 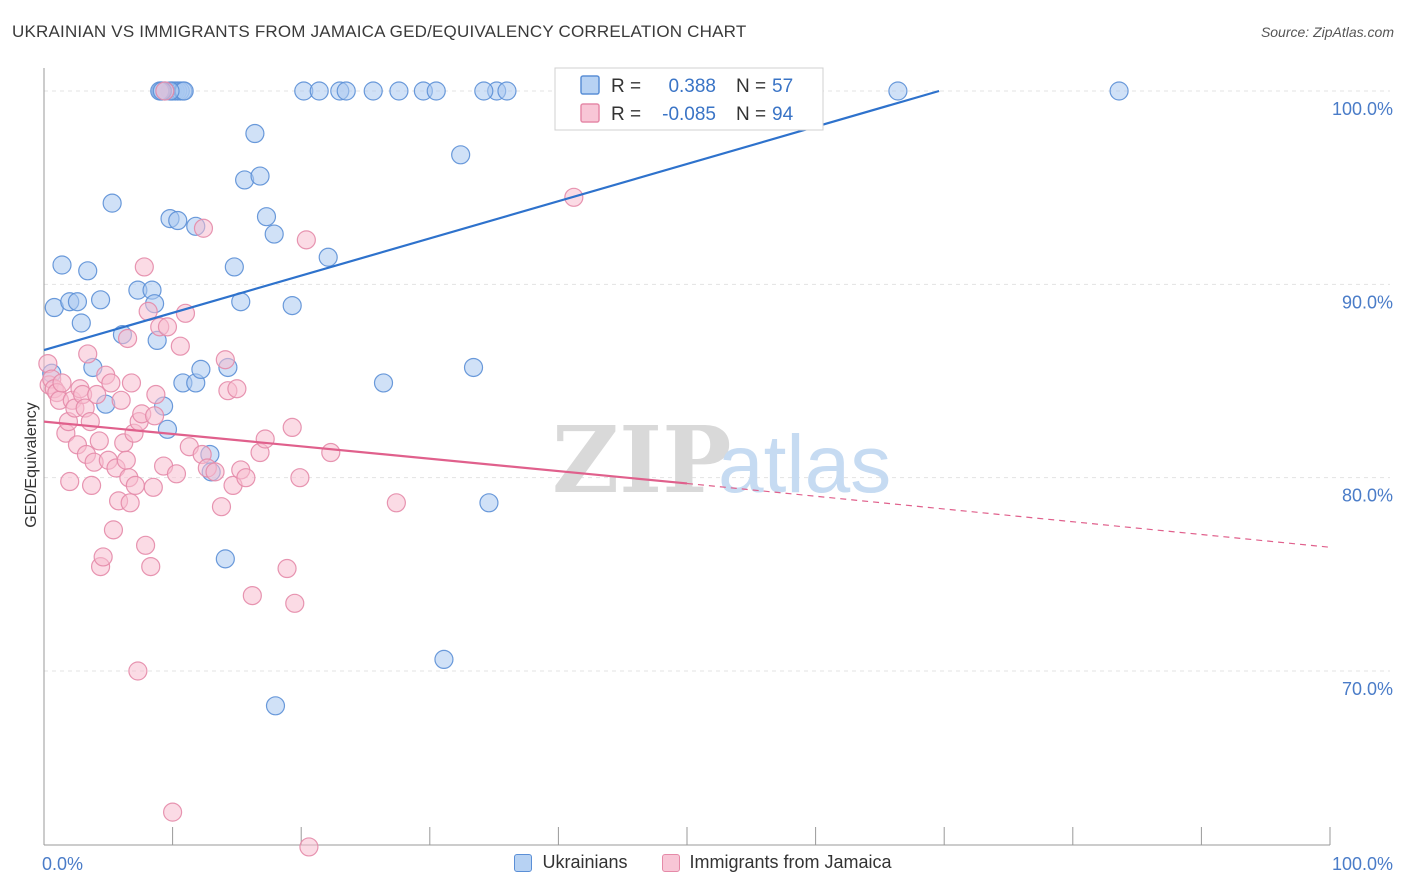 I want to click on legend-label: Ukrainians, so click(x=585, y=862).